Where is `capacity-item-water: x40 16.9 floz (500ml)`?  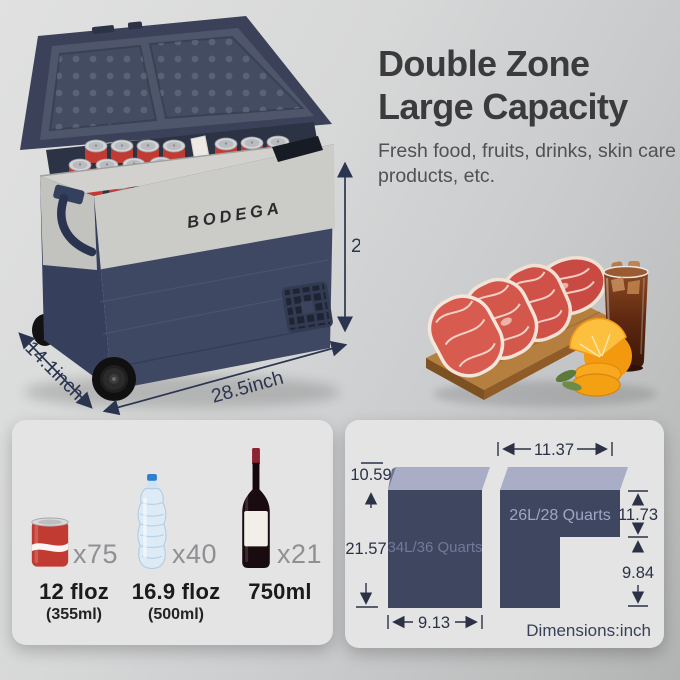 capacity-item-water: x40 16.9 floz (500ml) is located at coordinates (176, 534).